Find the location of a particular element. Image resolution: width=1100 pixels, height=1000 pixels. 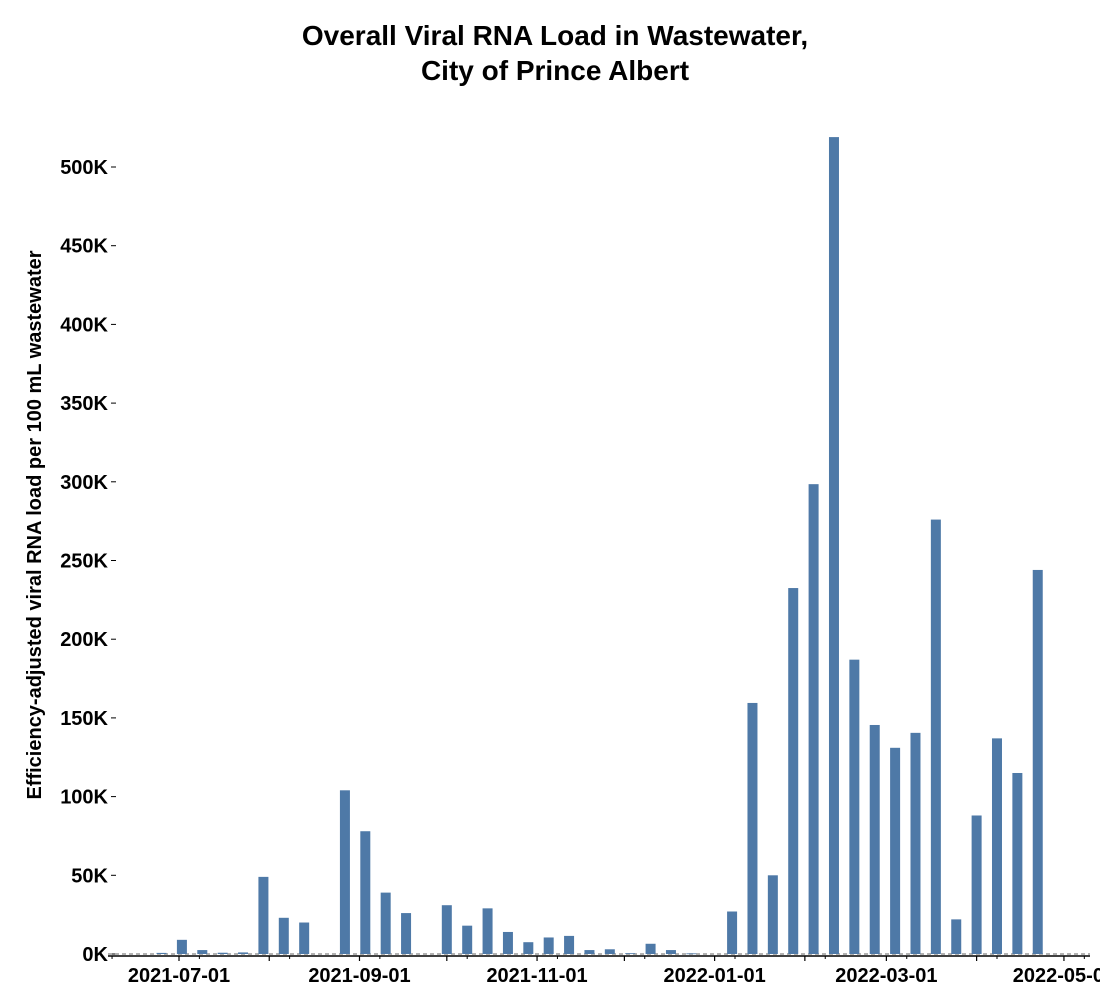

x-tick-label: 2022-03-01 is located at coordinates (886, 976).